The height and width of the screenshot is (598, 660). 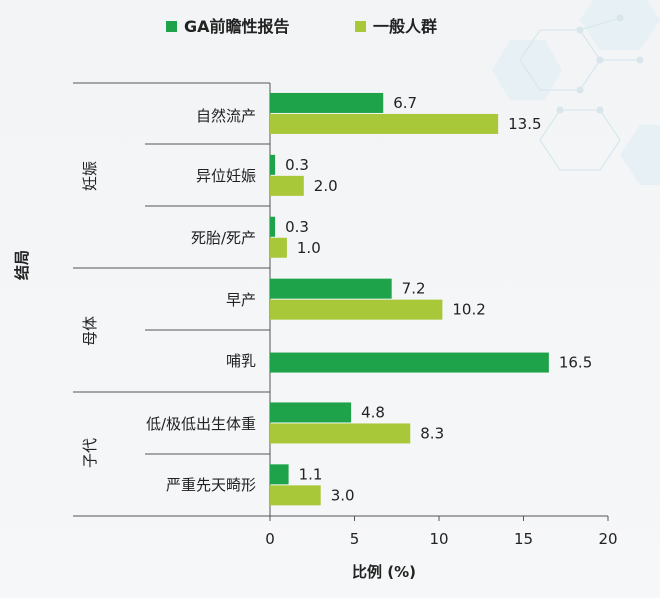 I want to click on legend: GA前瞻性报告 一般人群, so click(x=301, y=26).